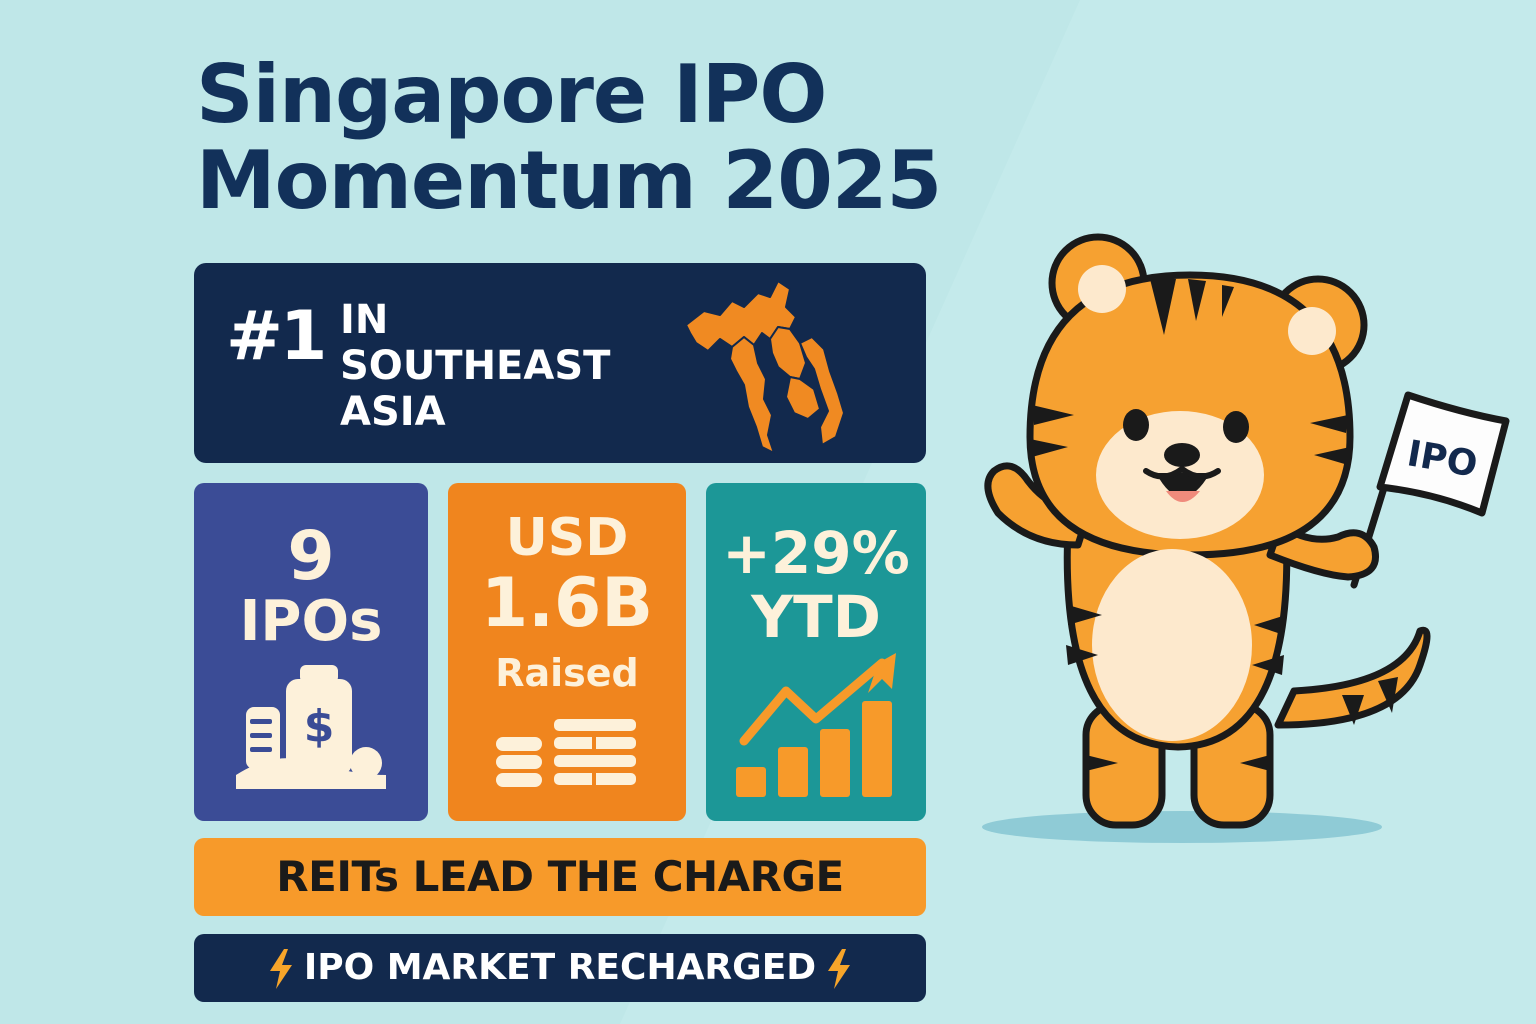  I want to click on money-bag-icon: $, so click(311, 727).